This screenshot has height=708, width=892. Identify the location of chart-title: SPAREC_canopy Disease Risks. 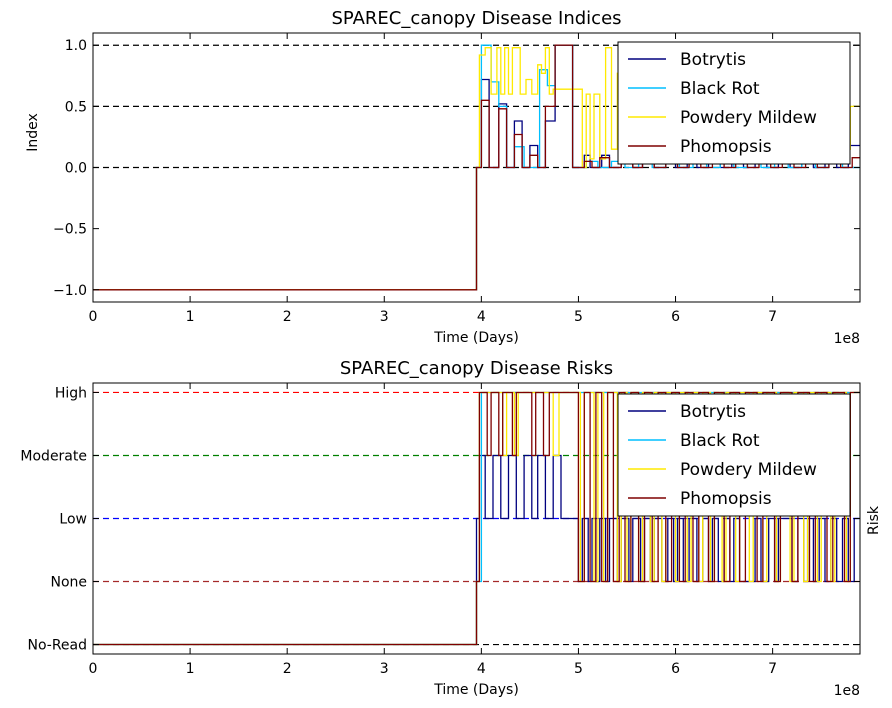
(476, 368).